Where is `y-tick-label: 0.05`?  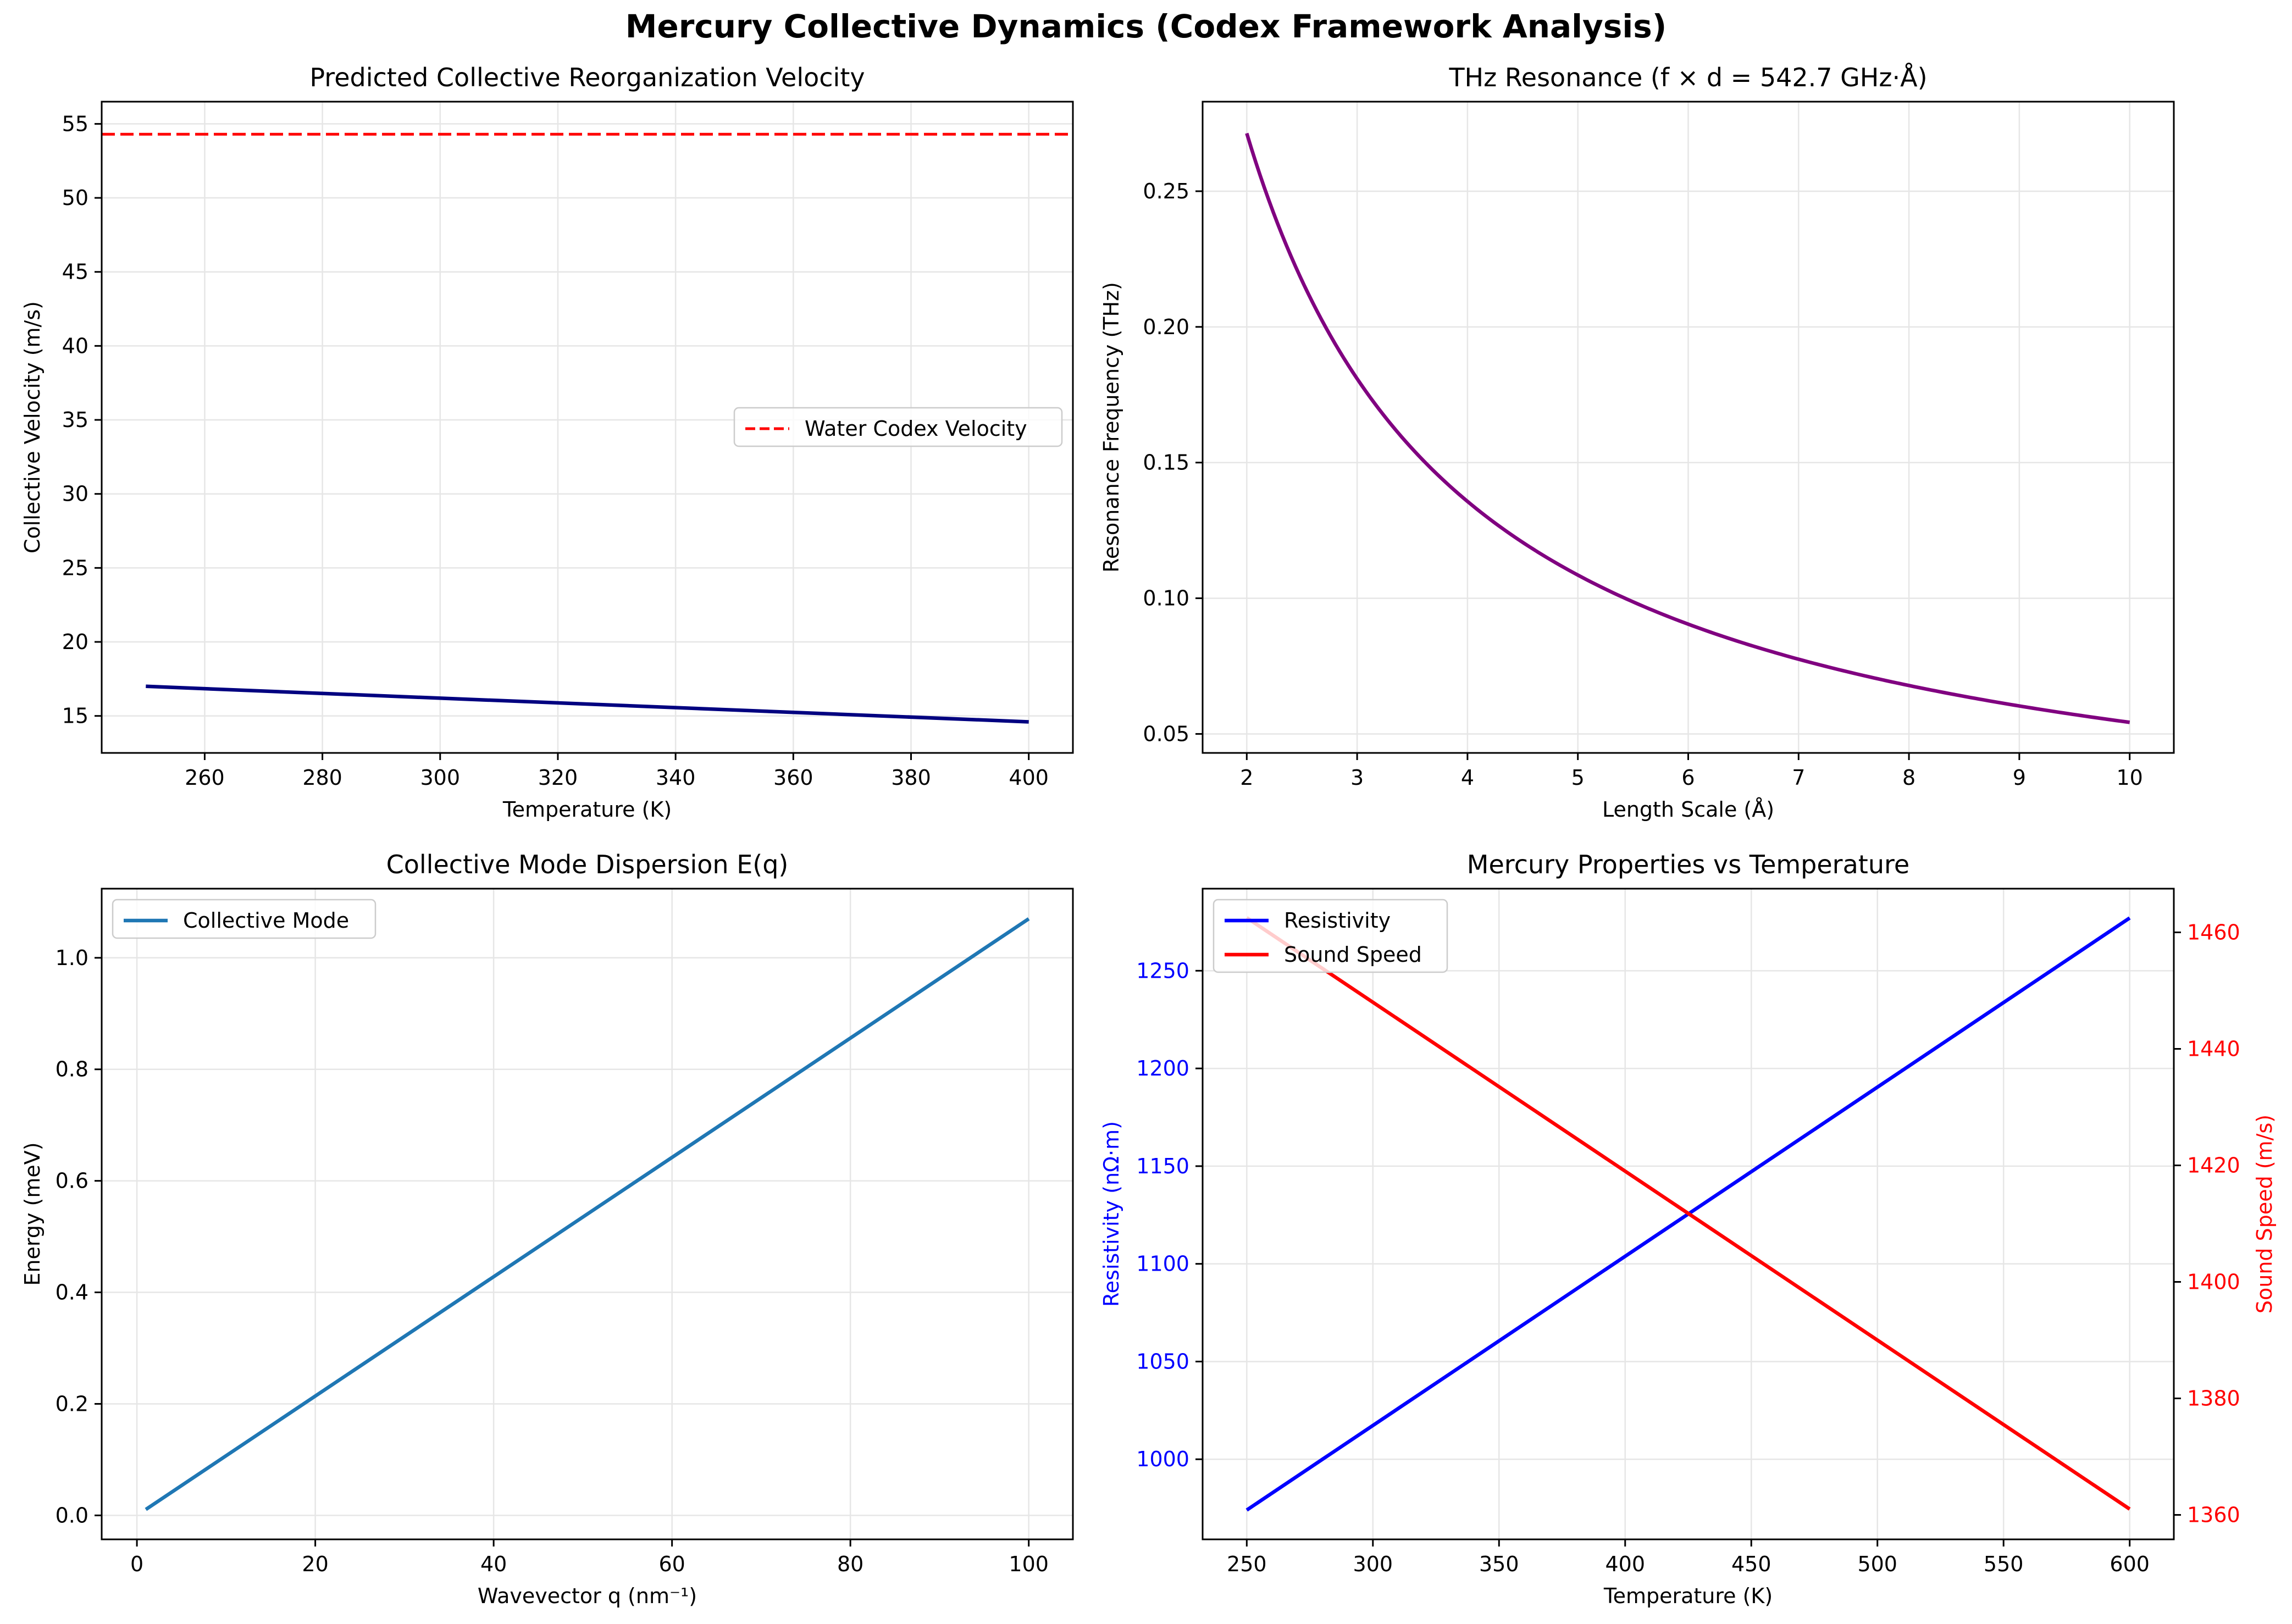
y-tick-label: 0.05 is located at coordinates (1166, 734).